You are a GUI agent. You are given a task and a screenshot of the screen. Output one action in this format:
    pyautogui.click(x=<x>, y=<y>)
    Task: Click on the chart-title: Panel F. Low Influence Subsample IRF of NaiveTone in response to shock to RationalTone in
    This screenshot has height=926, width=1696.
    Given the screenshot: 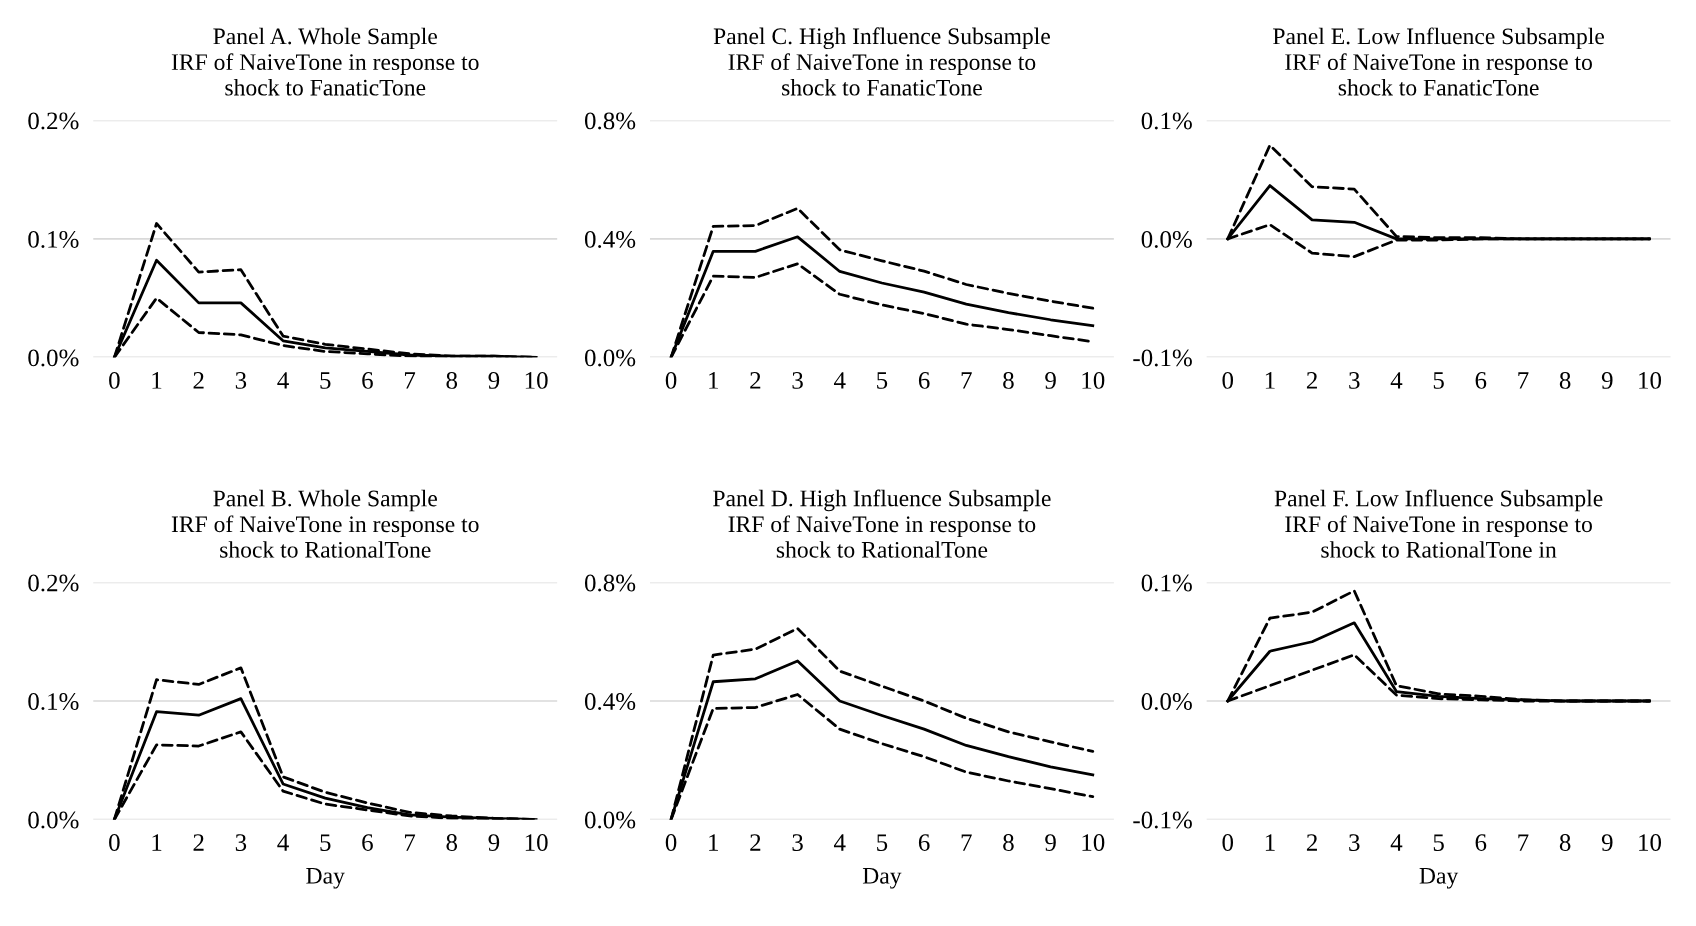 What is the action you would take?
    pyautogui.click(x=1438, y=523)
    